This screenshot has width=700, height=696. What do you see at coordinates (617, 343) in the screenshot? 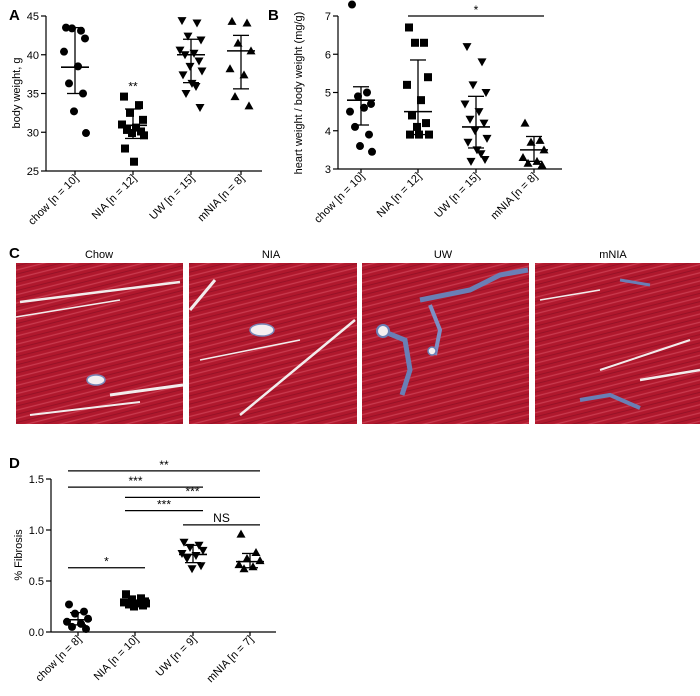
I see `micrograph-mnia` at bounding box center [617, 343].